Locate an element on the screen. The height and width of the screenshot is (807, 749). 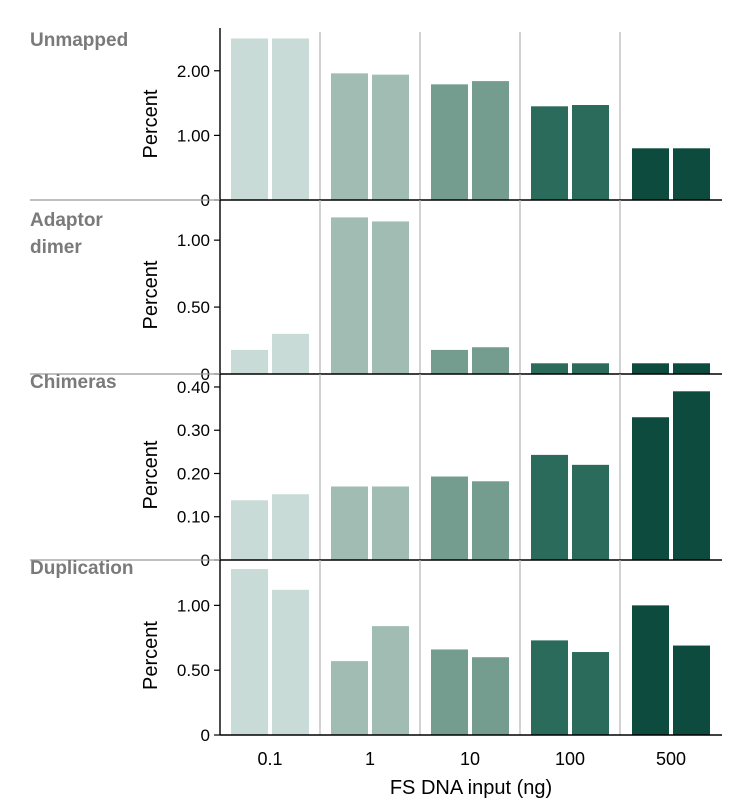
bar-duplication-100-rep2 is located at coordinates (590, 693).